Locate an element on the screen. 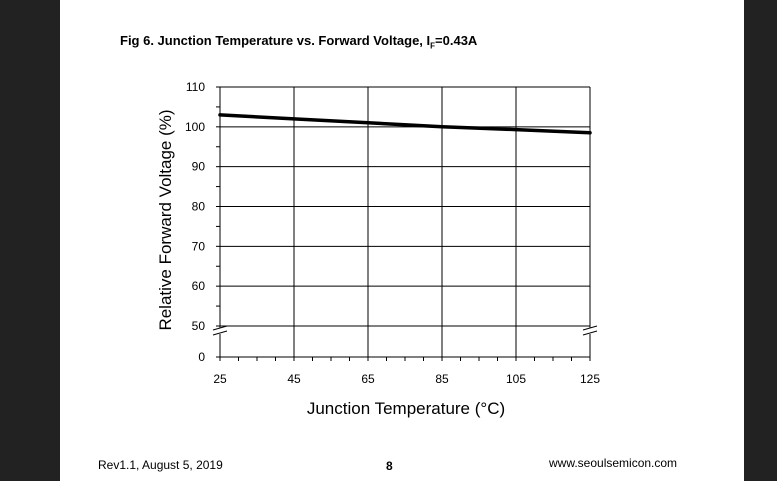  x-tick-label-125: 125 is located at coordinates (590, 379).